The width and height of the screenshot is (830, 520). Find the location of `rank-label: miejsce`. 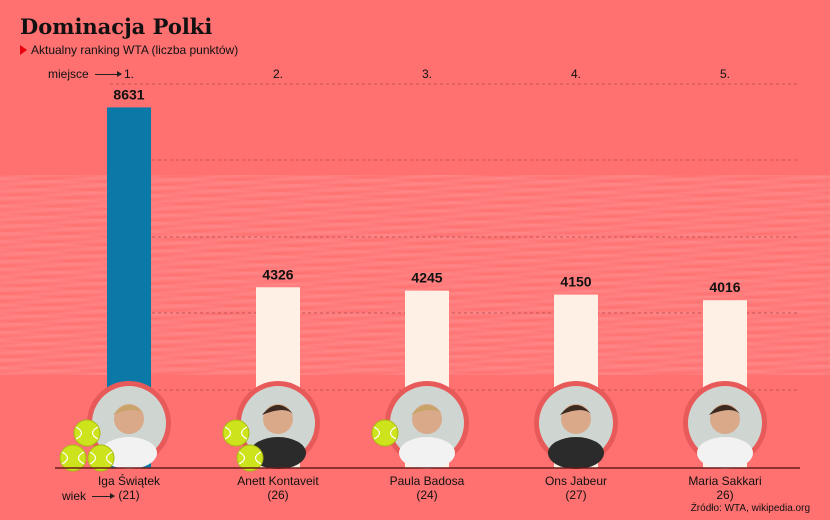

rank-label: miejsce is located at coordinates (68, 74).